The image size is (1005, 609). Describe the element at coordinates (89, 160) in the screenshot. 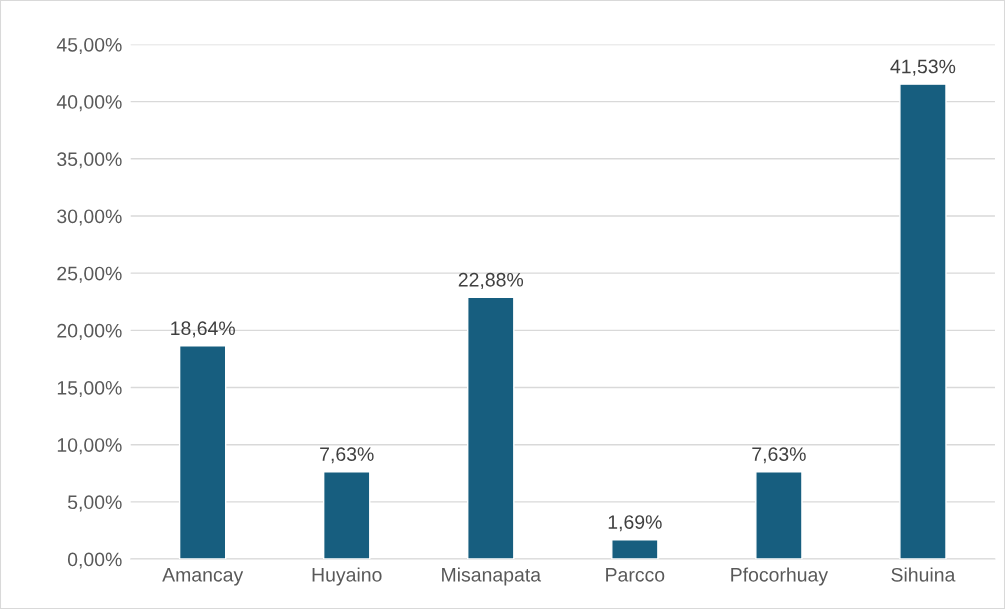

I see `y-tick-label: 35,00%` at that location.